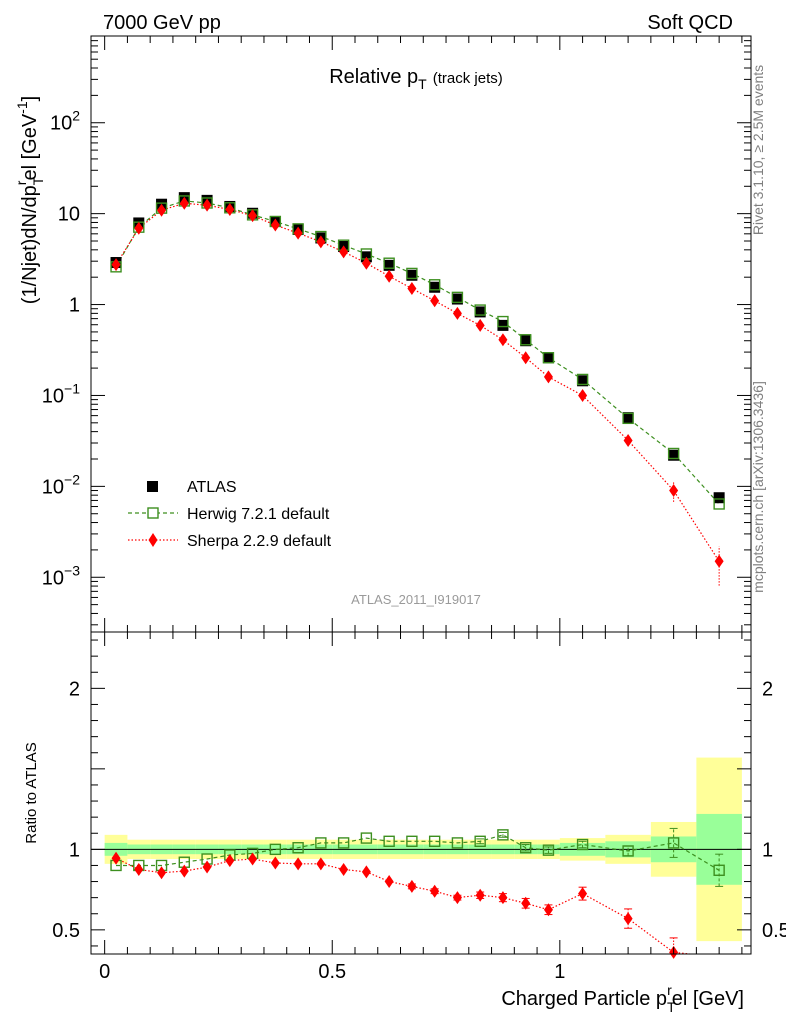 This screenshot has height=1024, width=786. I want to click on legend-entry-sherpa: Sherpa 2.2.9 default, so click(230, 541).